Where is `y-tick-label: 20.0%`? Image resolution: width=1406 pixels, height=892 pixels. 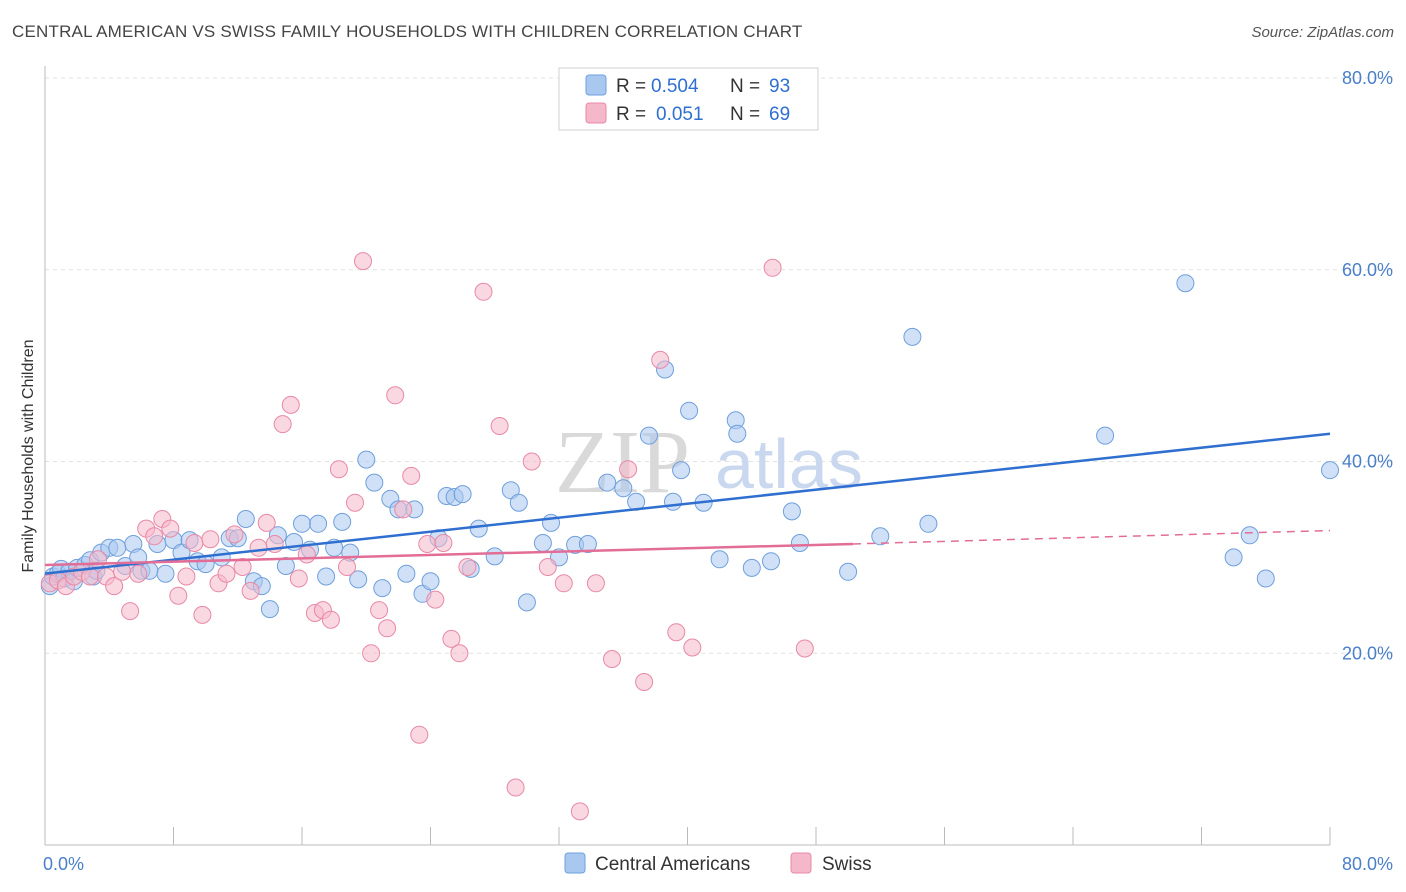 y-tick-label: 20.0% is located at coordinates (1367, 653).